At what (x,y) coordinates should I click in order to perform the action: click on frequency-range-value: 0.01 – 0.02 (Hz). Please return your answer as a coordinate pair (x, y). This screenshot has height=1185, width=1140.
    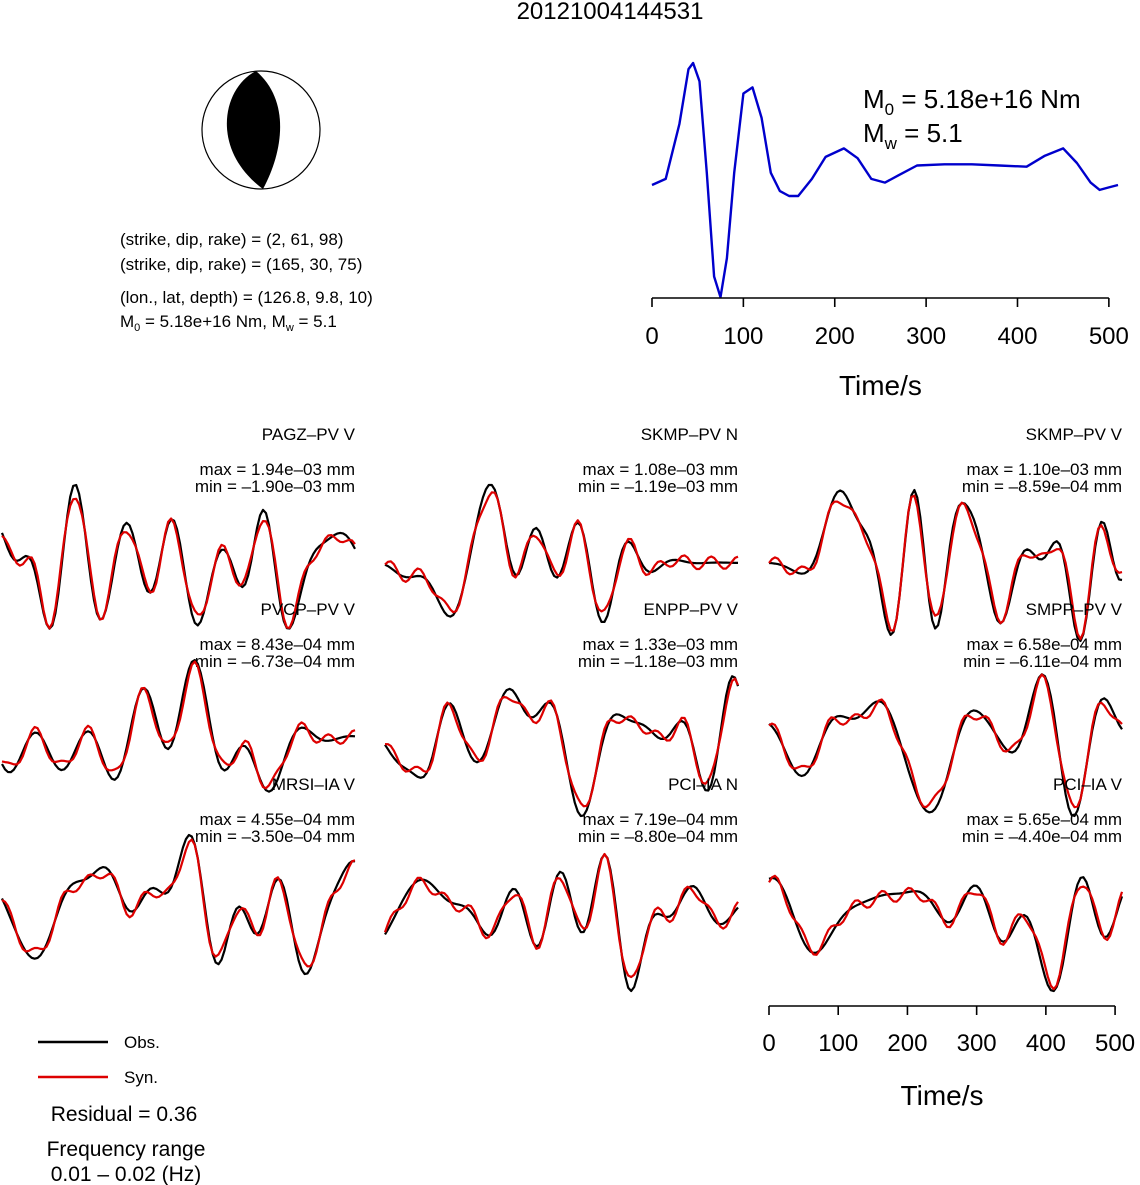
    Looking at the image, I should click on (126, 1174).